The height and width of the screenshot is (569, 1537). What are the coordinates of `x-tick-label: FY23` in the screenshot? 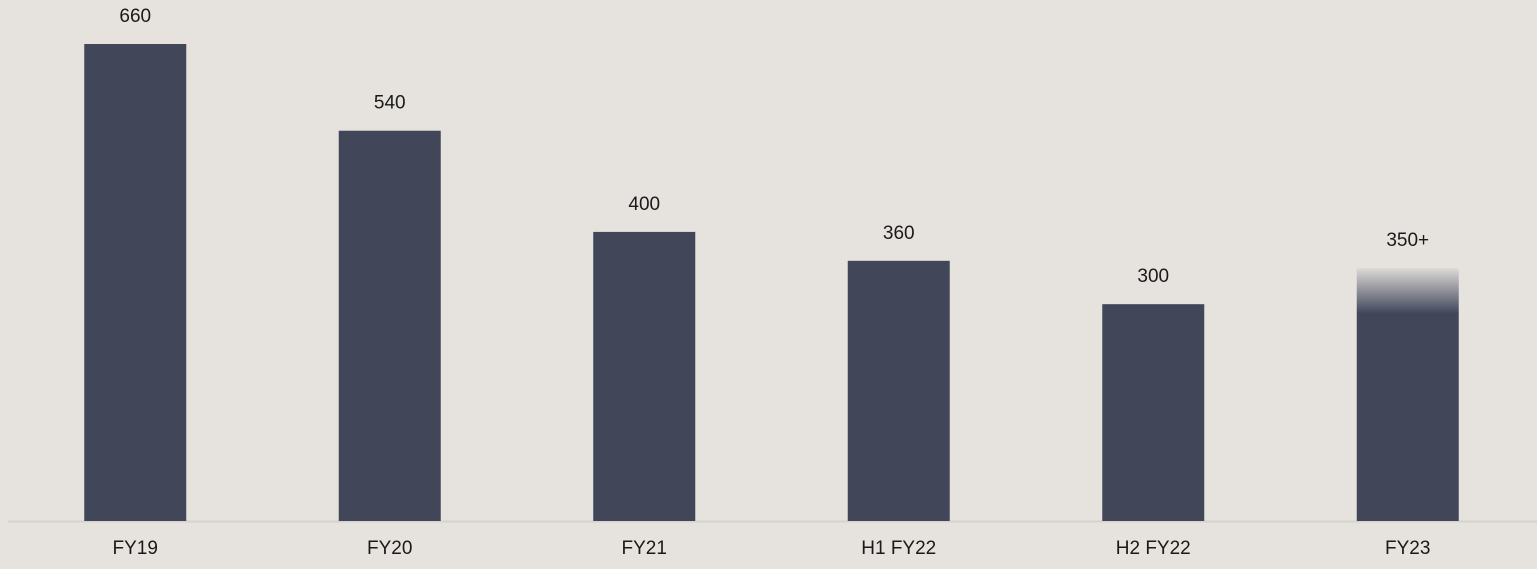 It's located at (1407, 548).